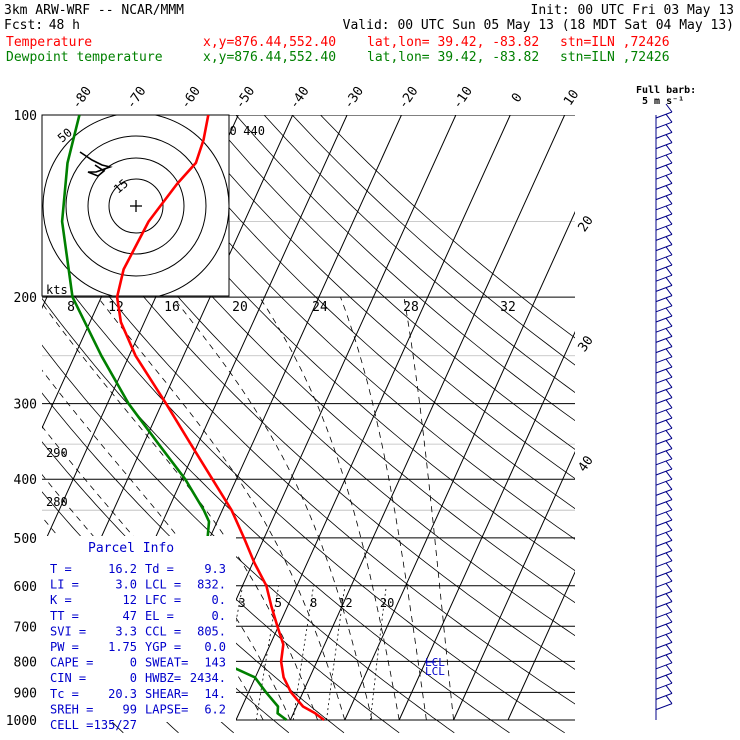 The height and width of the screenshot is (740, 740). What do you see at coordinates (514, 585) in the screenshot?
I see `isotherm` at bounding box center [514, 585].